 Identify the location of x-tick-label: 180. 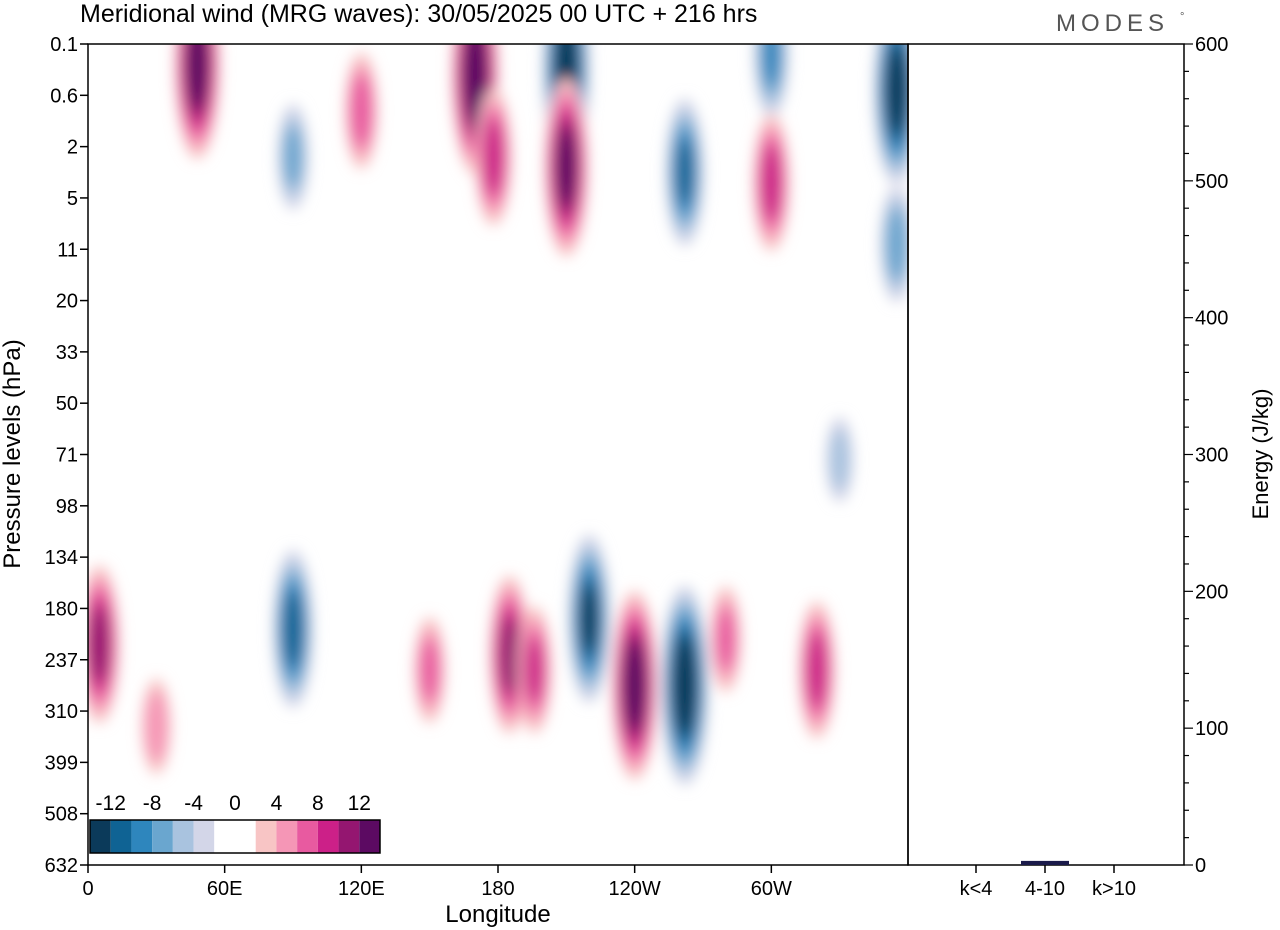
(497, 889).